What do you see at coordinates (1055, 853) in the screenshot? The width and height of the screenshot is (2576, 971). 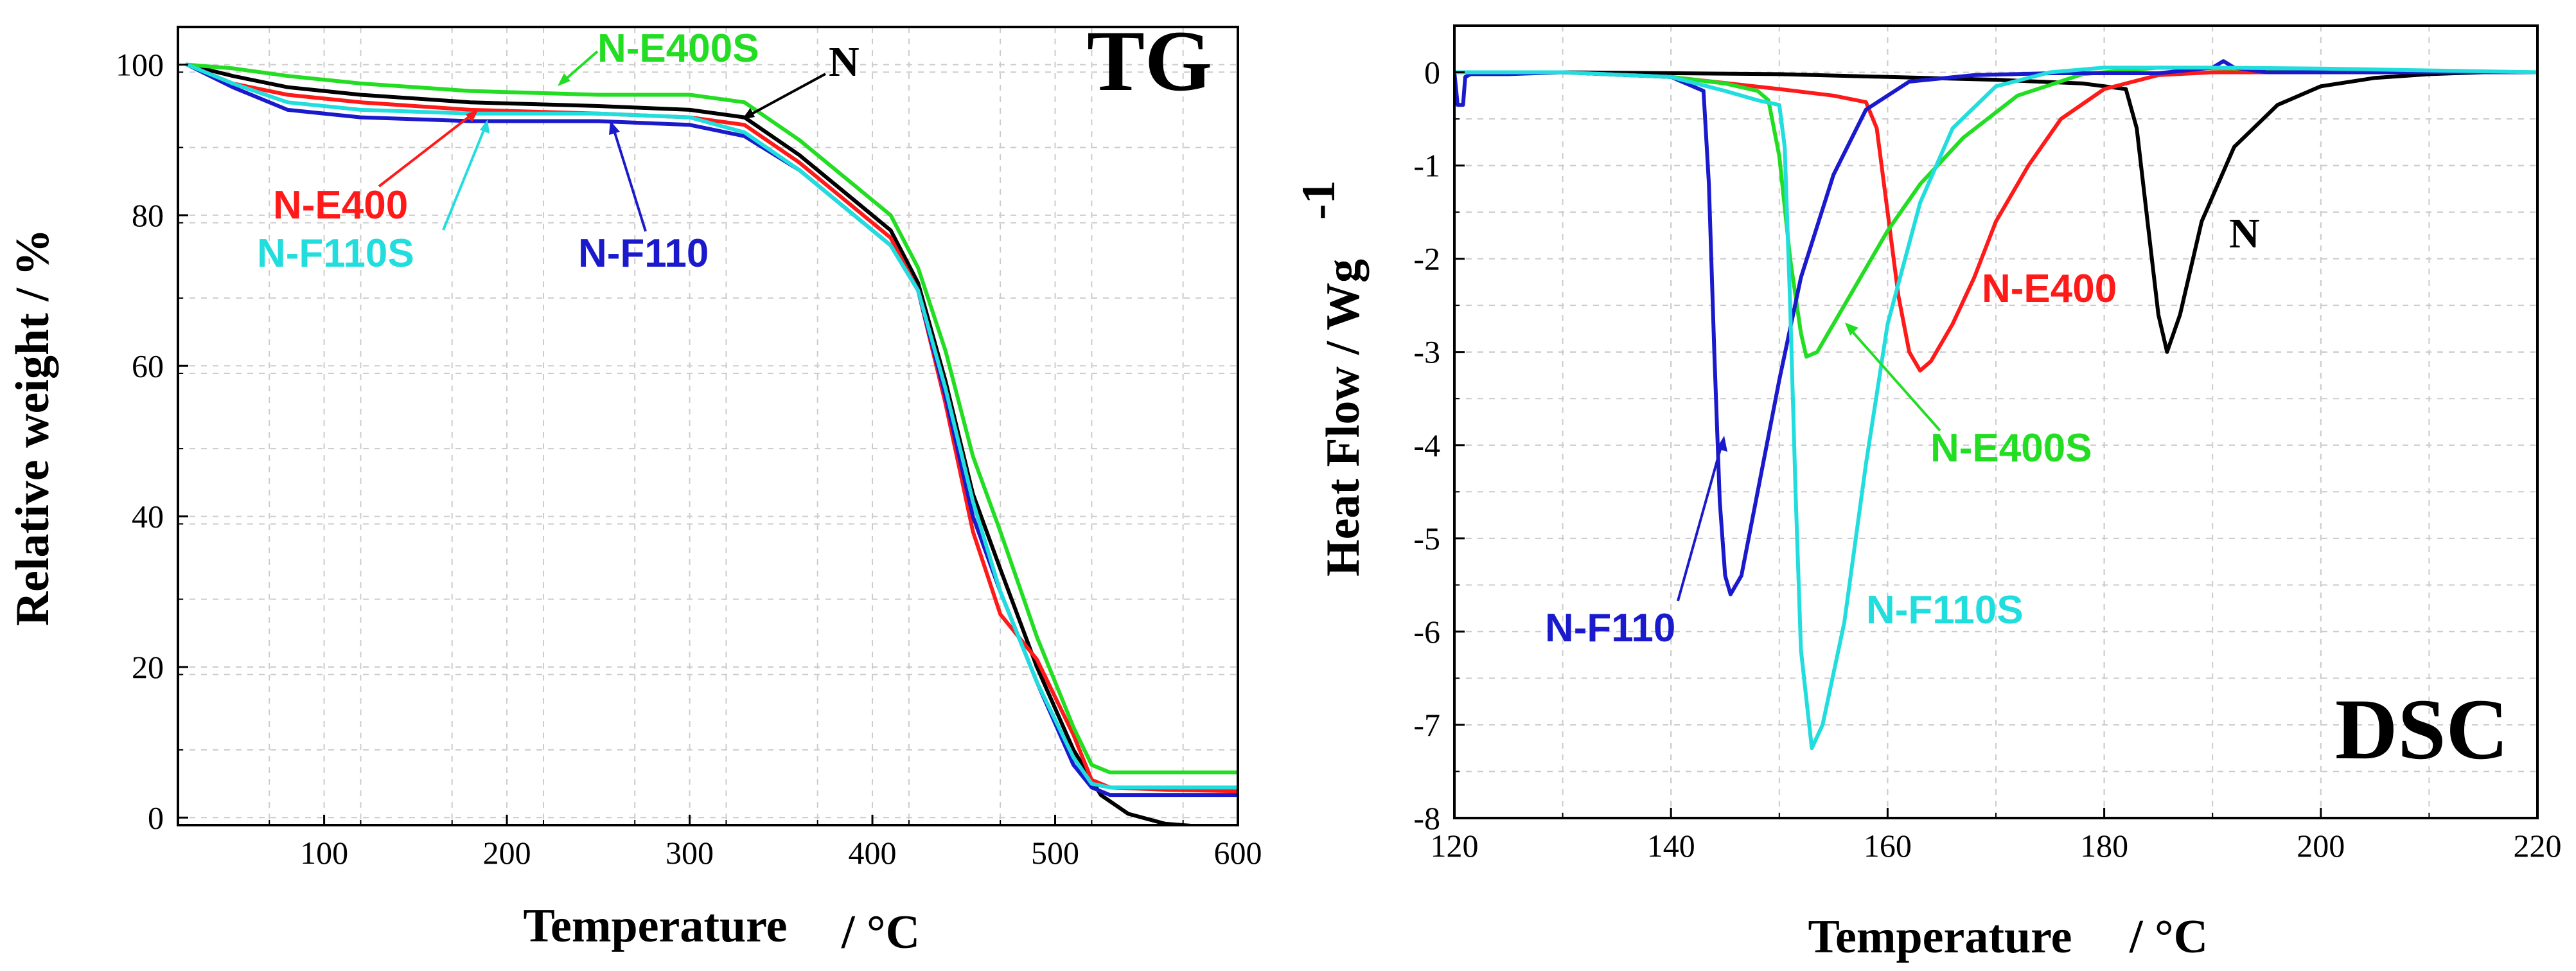 I see `tg-x-tick-label: 500` at bounding box center [1055, 853].